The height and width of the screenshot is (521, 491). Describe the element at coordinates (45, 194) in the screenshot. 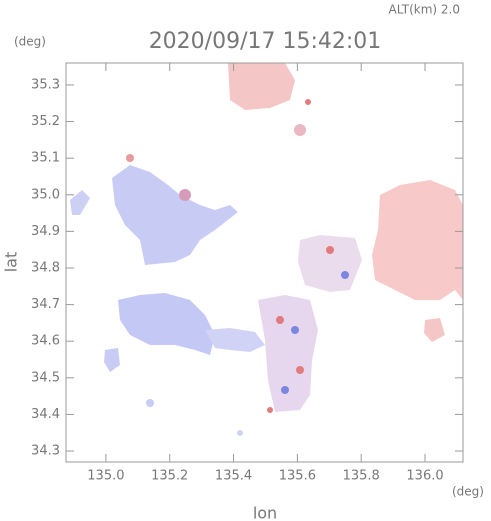

I see `y-tick-label: 35.0` at that location.